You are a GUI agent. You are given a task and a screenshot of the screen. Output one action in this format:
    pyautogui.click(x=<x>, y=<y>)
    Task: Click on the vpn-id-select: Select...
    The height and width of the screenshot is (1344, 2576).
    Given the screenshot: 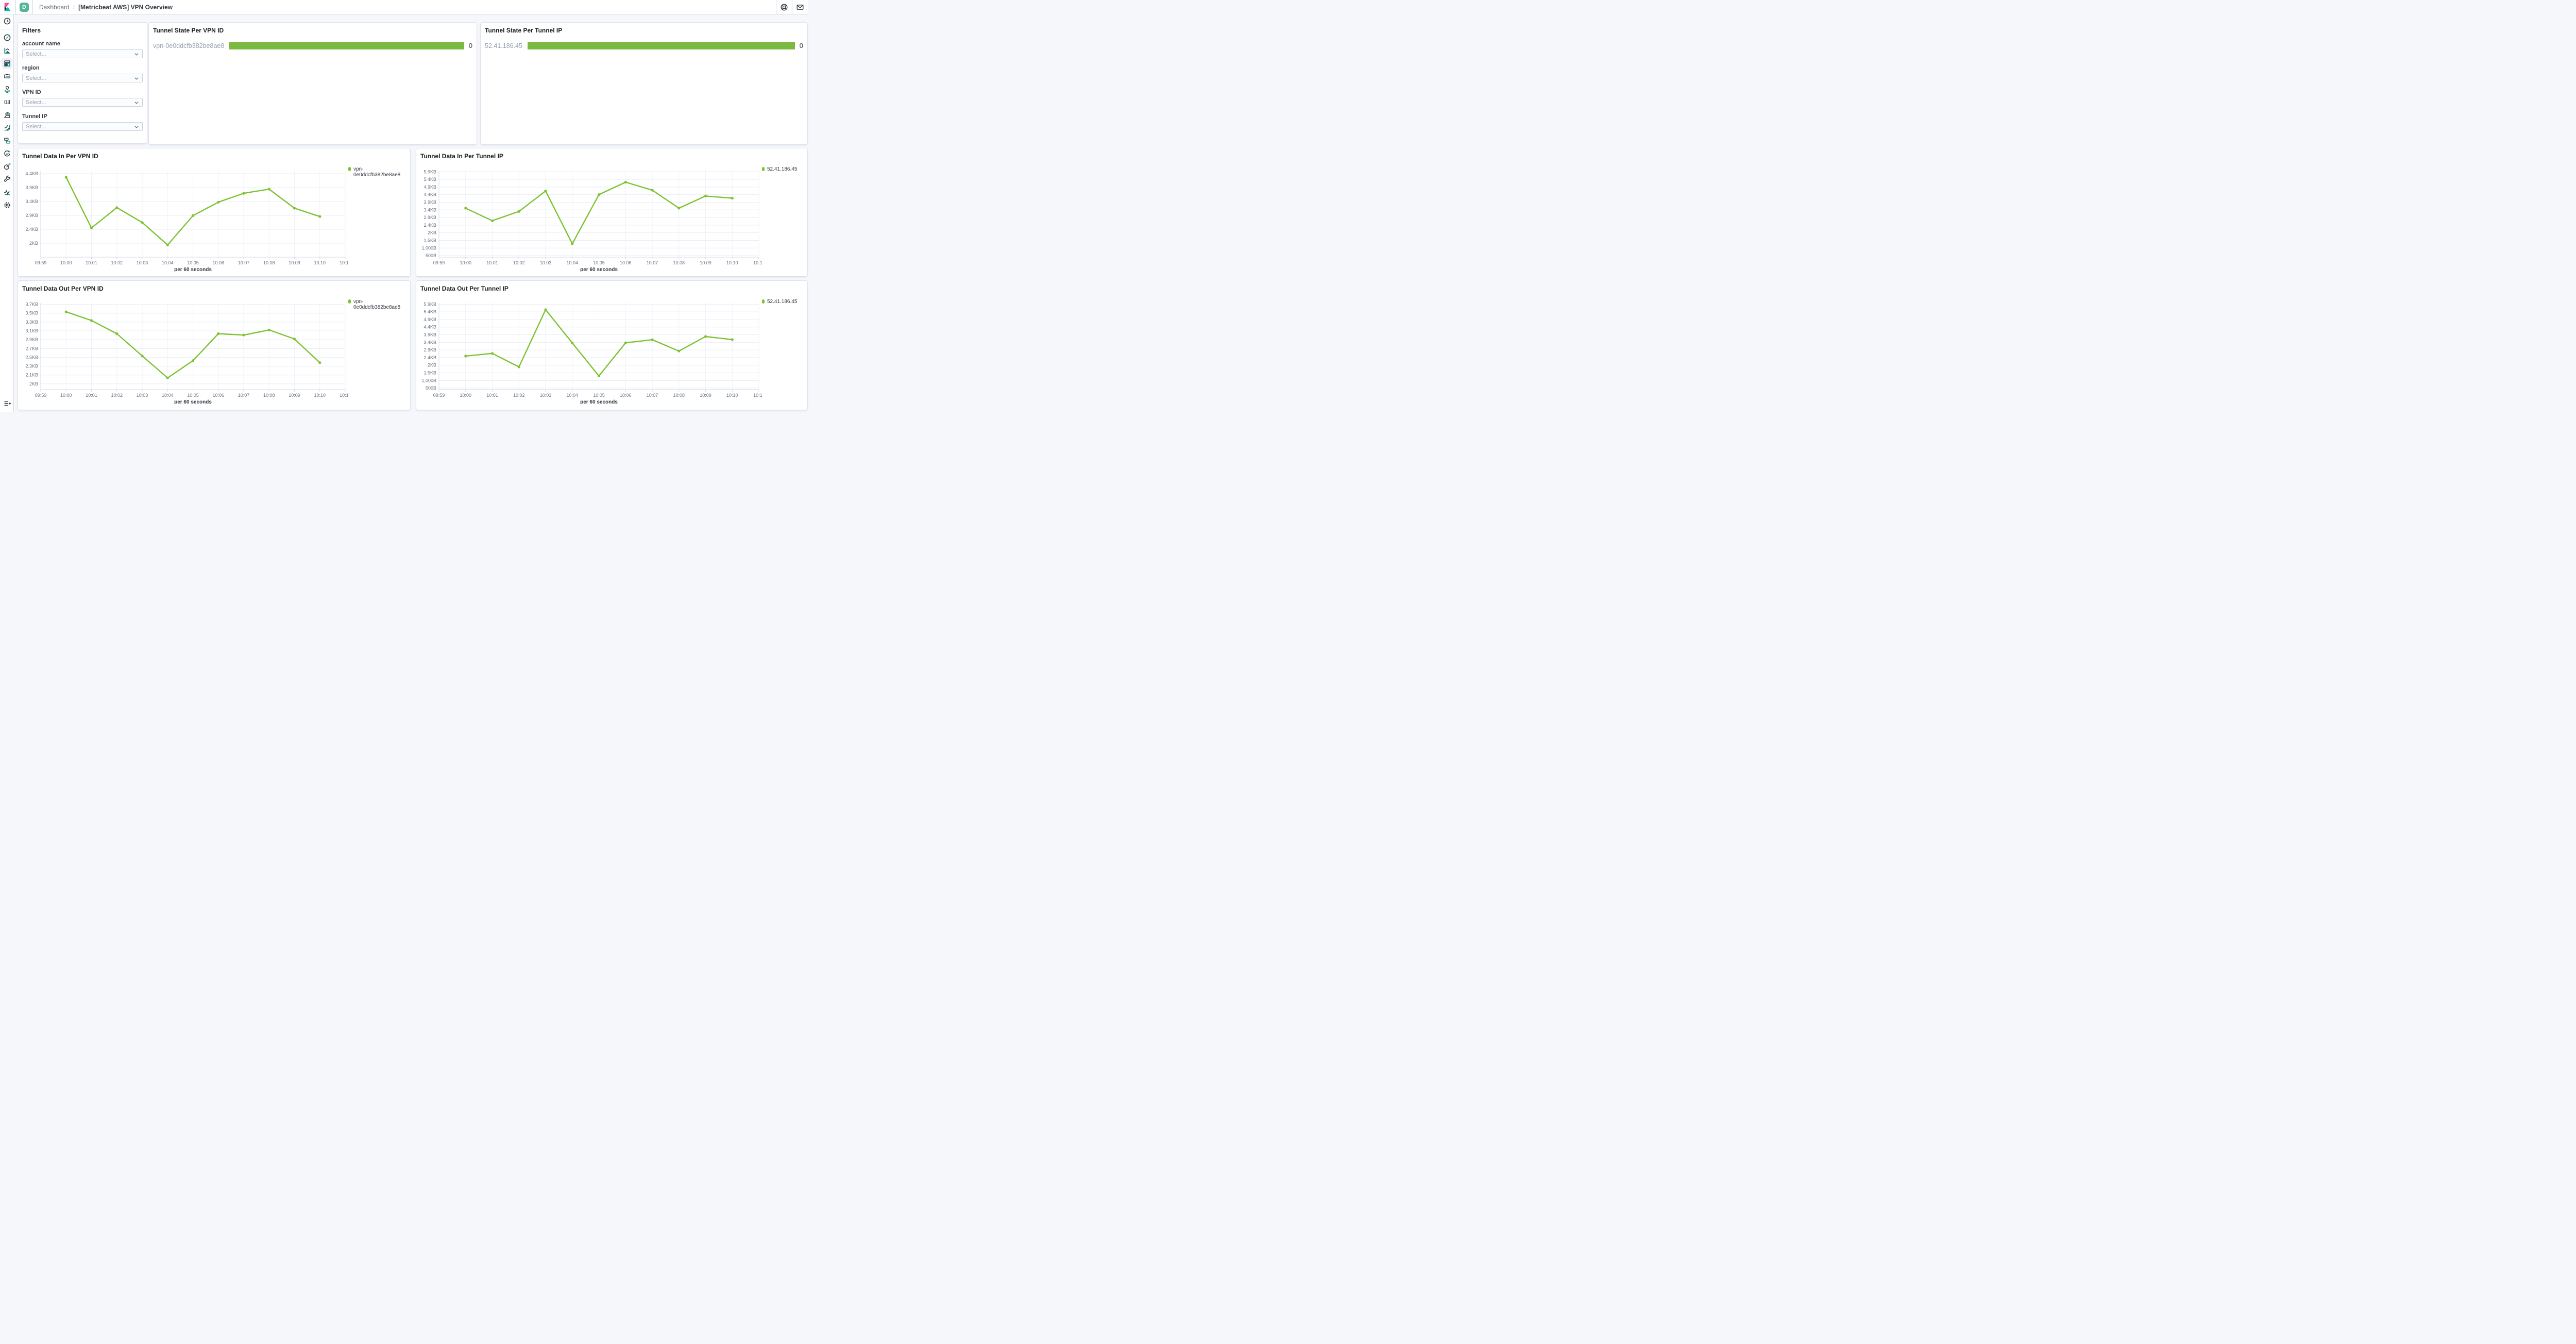 What is the action you would take?
    pyautogui.click(x=82, y=102)
    